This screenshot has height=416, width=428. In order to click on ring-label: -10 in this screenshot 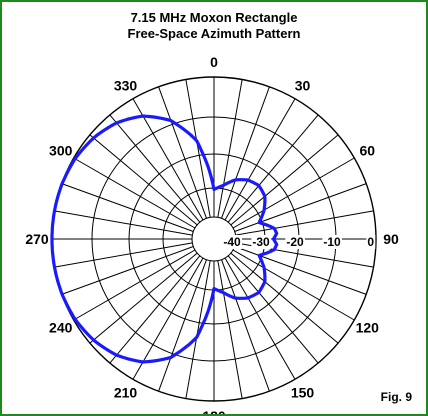, I will do `click(332, 242)`.